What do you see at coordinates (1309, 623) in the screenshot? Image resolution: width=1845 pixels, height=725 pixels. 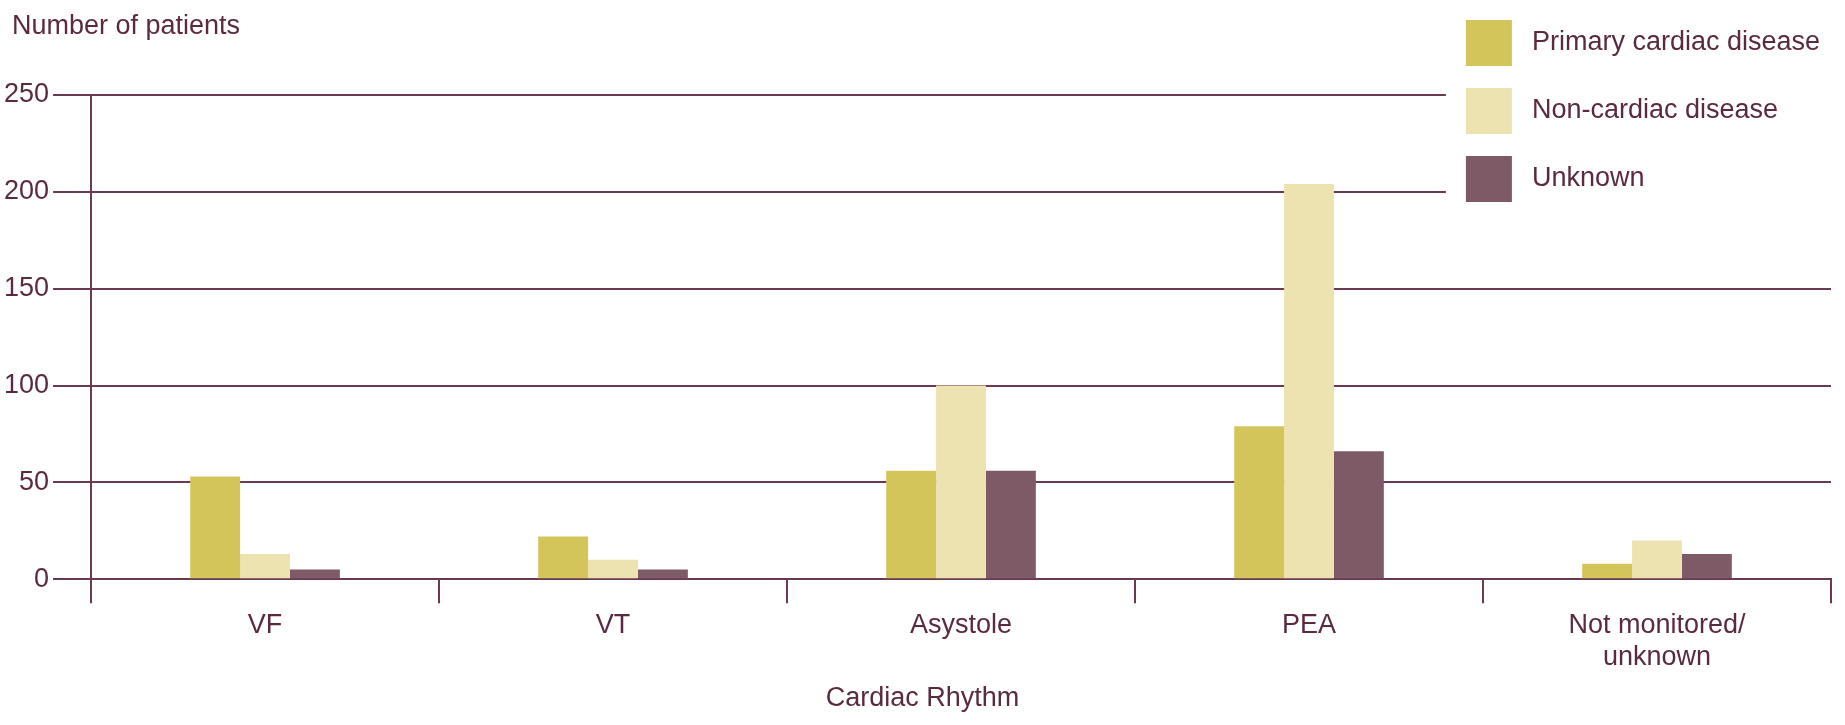 I see `x-tick-label: PEA` at bounding box center [1309, 623].